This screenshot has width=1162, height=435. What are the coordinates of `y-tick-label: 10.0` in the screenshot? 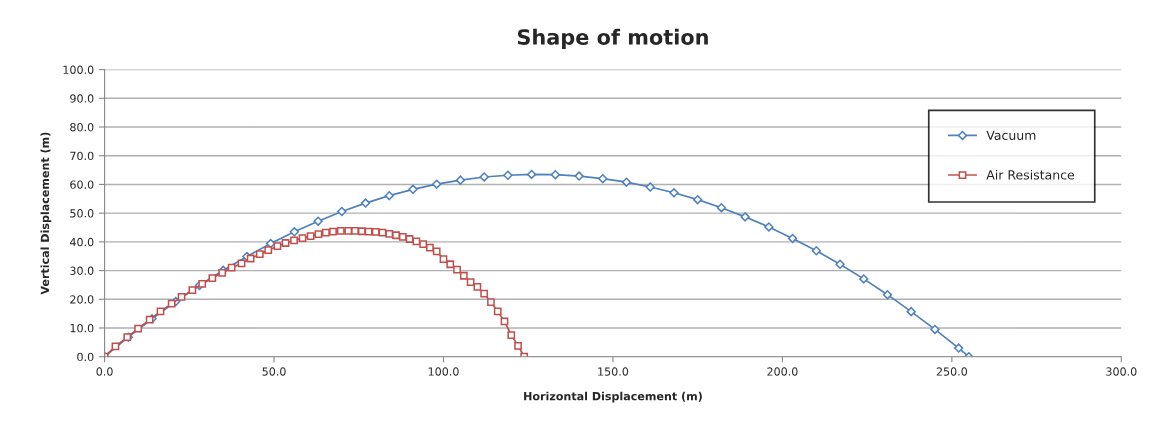 It's located at (82, 328).